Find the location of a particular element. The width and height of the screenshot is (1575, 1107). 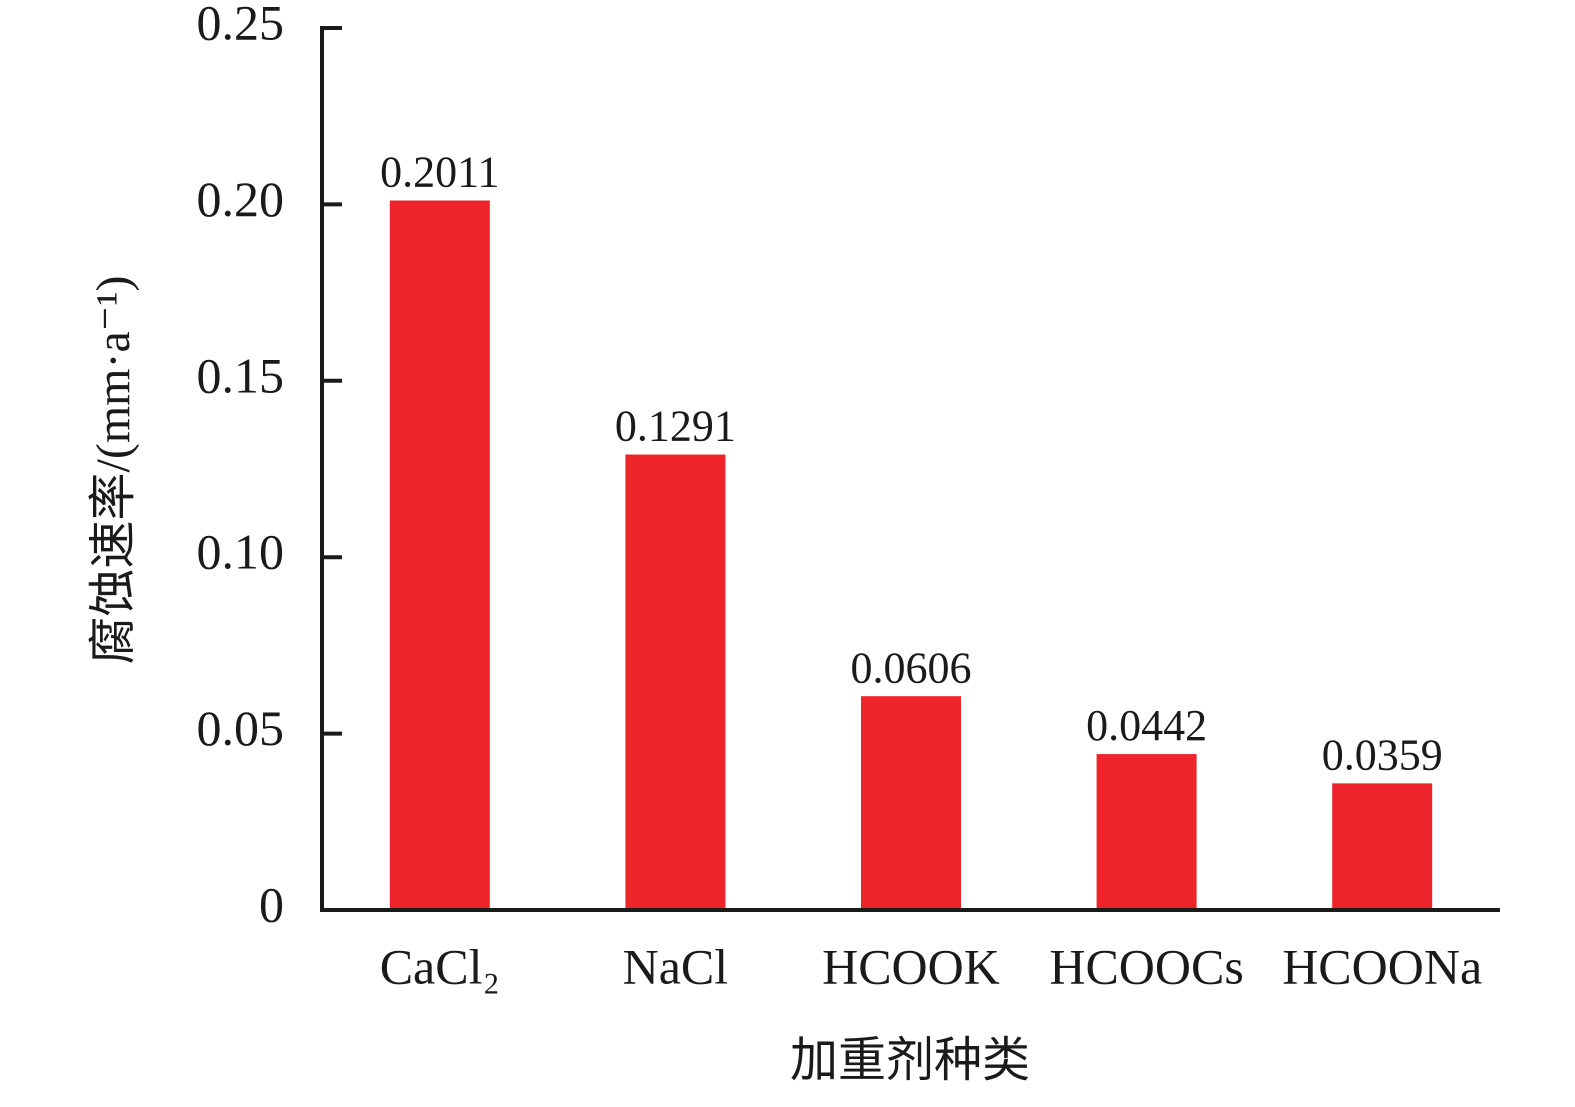

y-axis-title: 腐蚀速率/(mm·a⁻¹) is located at coordinates (113, 470).